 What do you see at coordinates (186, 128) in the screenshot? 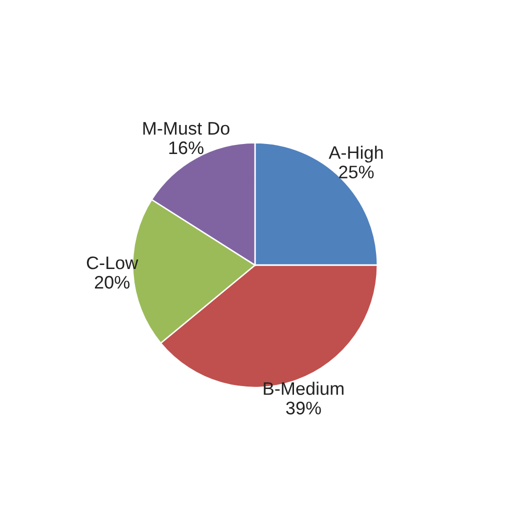
I see `slice-label: M-Must Do` at bounding box center [186, 128].